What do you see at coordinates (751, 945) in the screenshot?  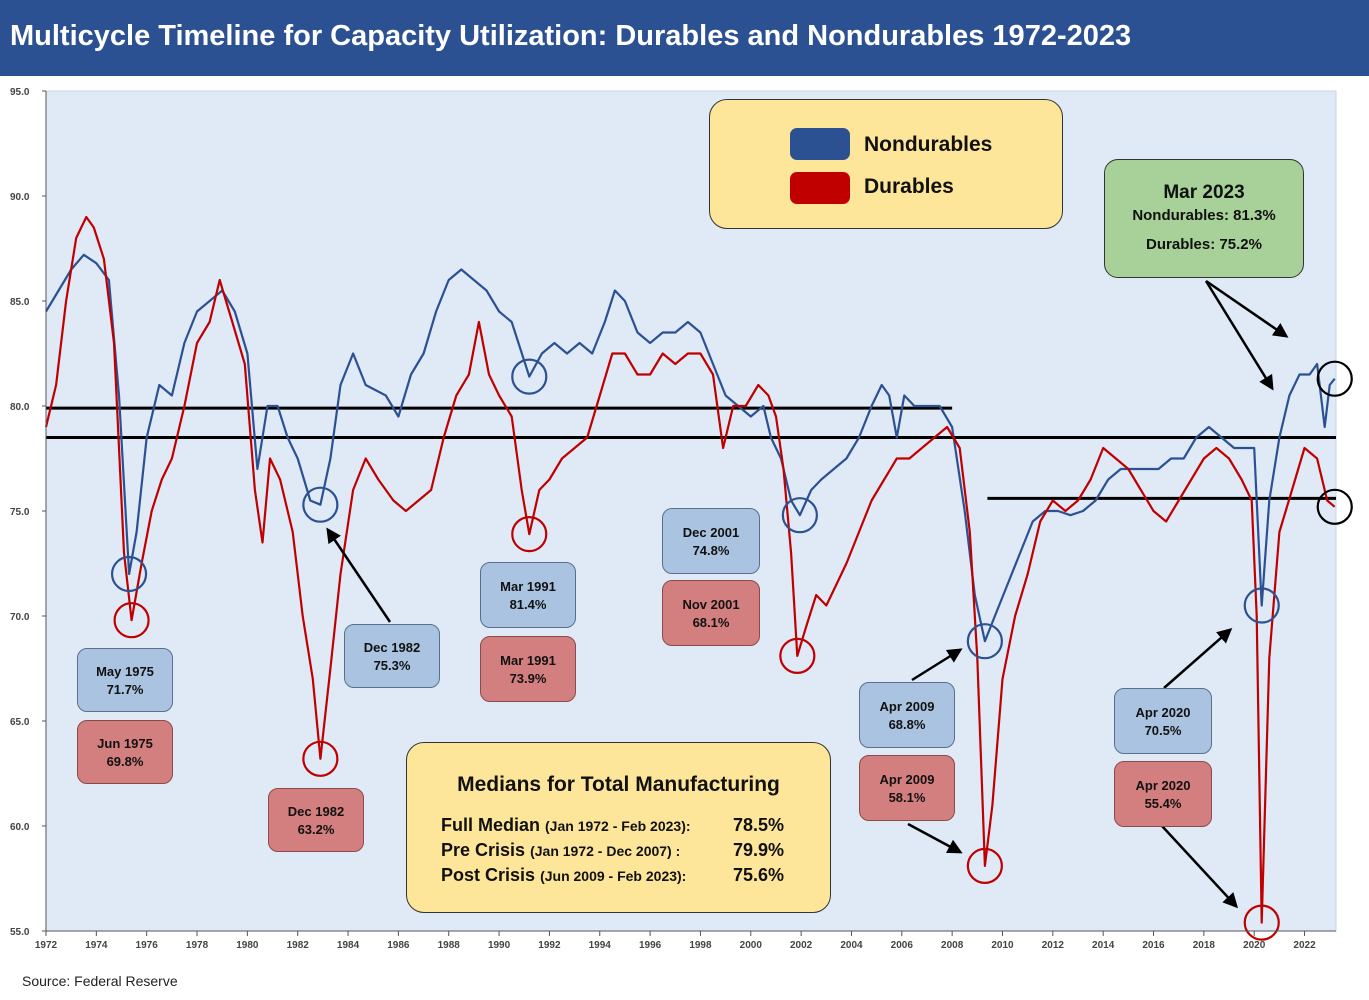 I see `x-tick-label: 2000` at bounding box center [751, 945].